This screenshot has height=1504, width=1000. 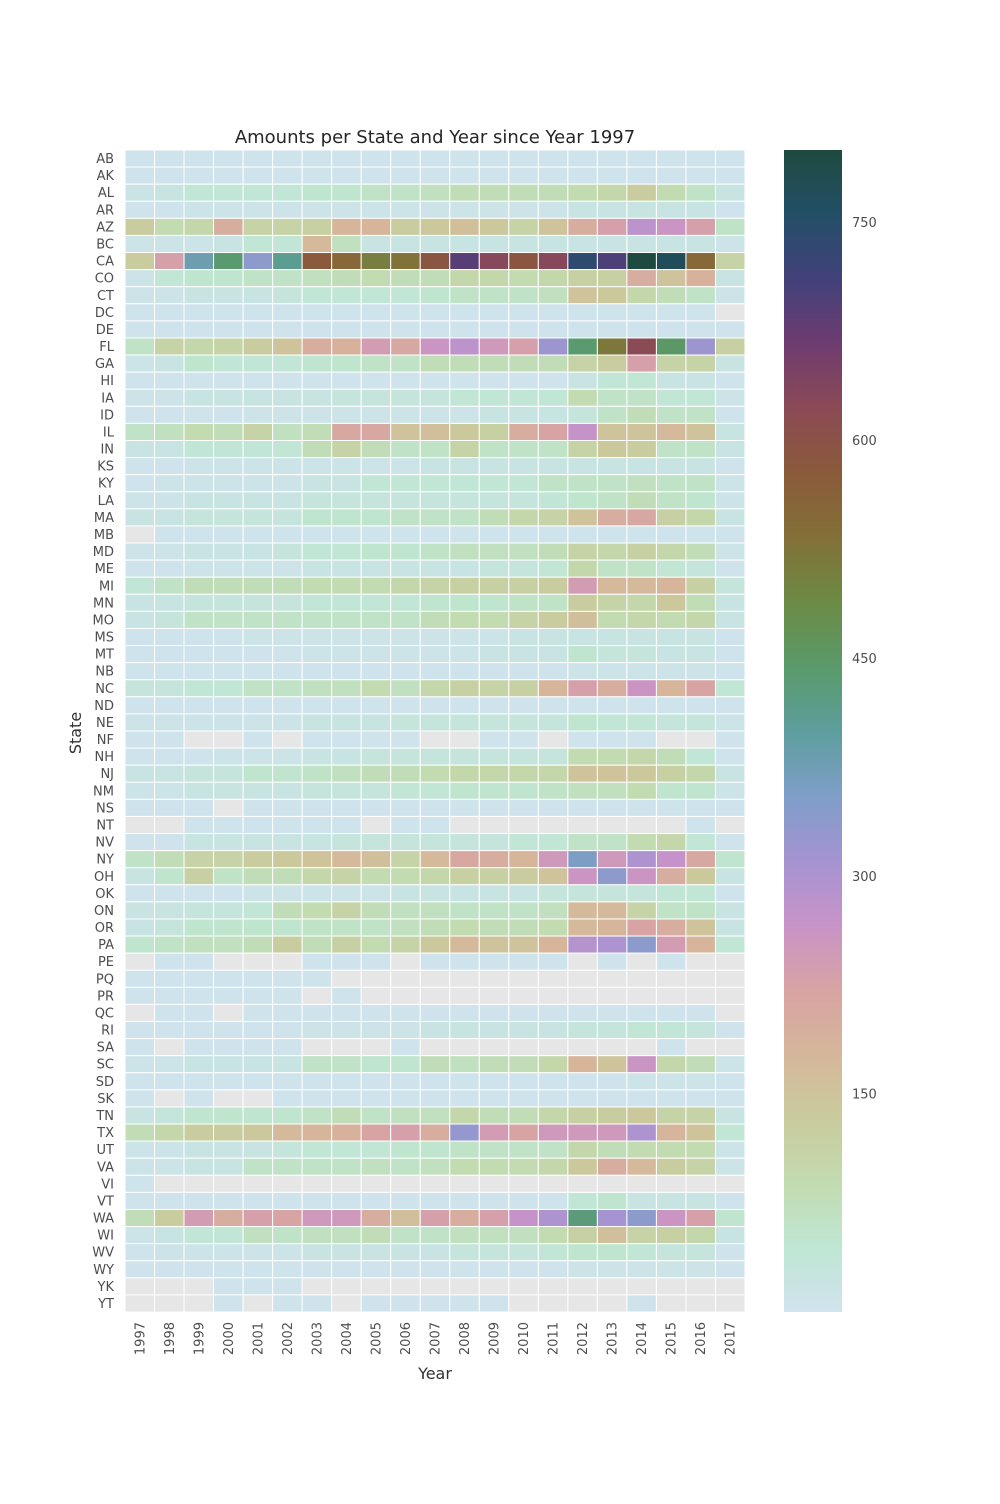 What do you see at coordinates (436, 1338) in the screenshot?
I see `x-tick-label: 2007` at bounding box center [436, 1338].